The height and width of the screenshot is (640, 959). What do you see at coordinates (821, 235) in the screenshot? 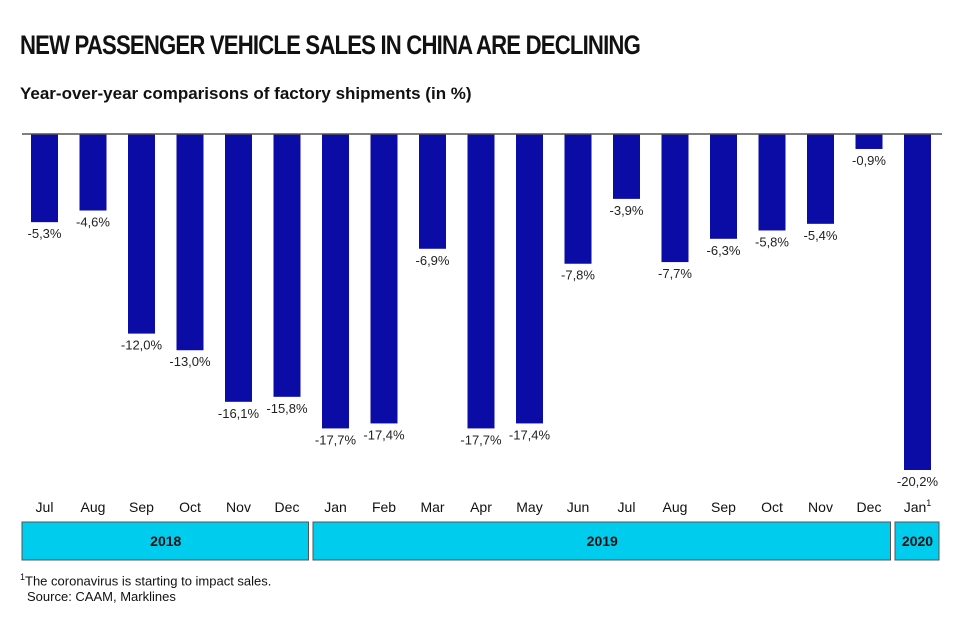
I see `data-label: -5,4%` at bounding box center [821, 235].